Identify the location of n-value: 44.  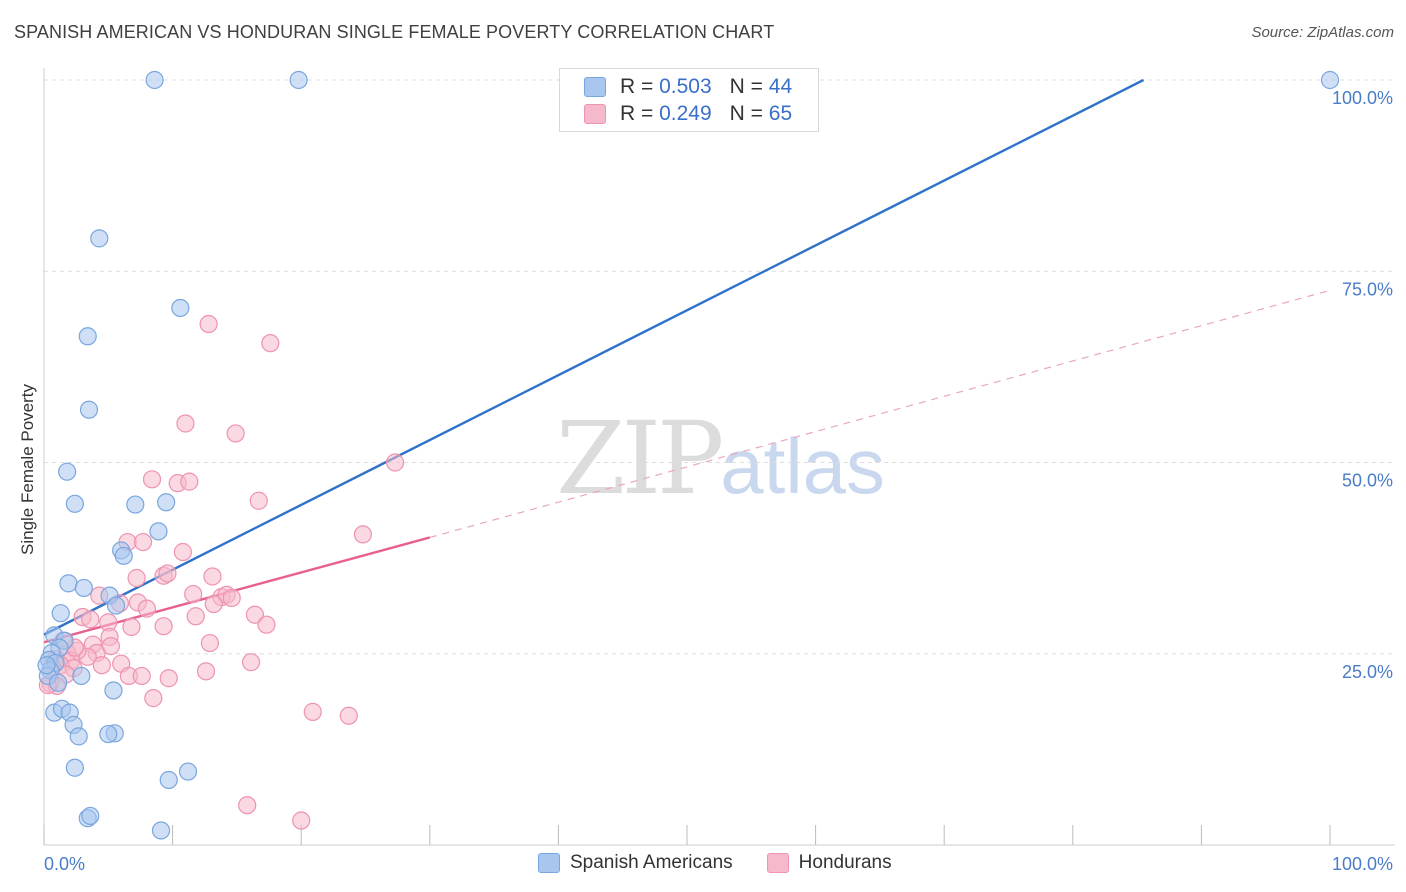
(780, 86).